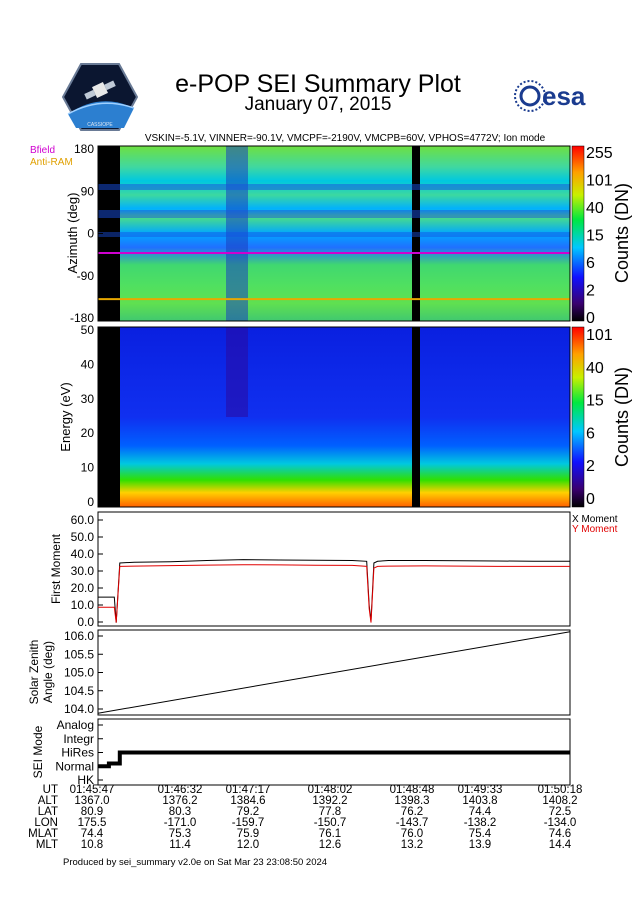 The image size is (636, 900). I want to click on timeline-cell: 80.3, so click(180, 812).